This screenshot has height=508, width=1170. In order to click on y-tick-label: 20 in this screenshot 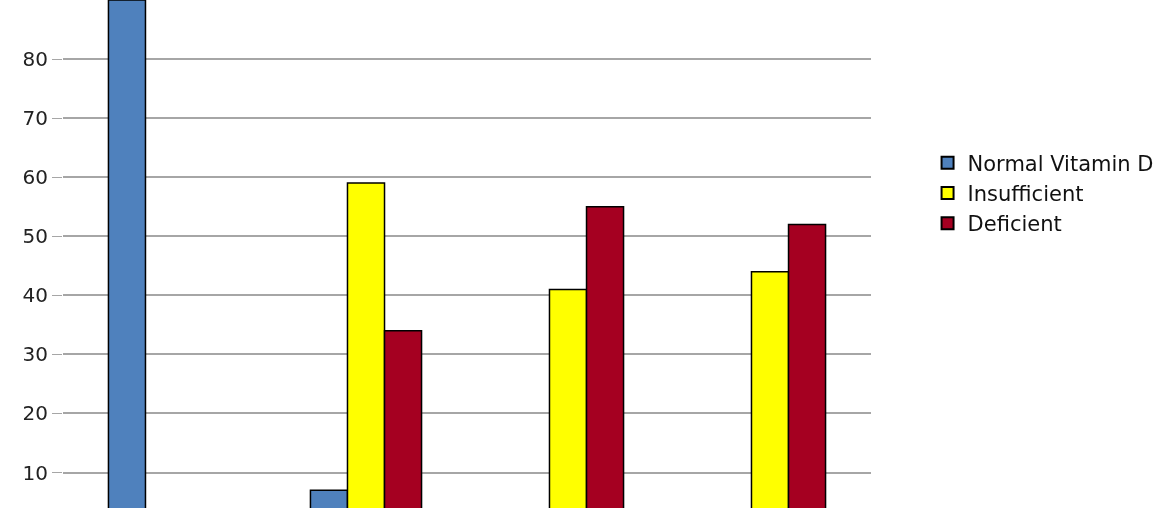, I will do `click(35, 413)`.